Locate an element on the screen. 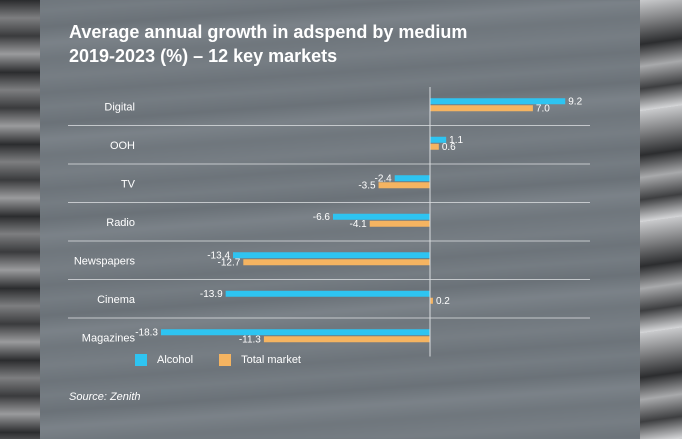  value-label-alcohol-ooh: 1.1 is located at coordinates (456, 140).